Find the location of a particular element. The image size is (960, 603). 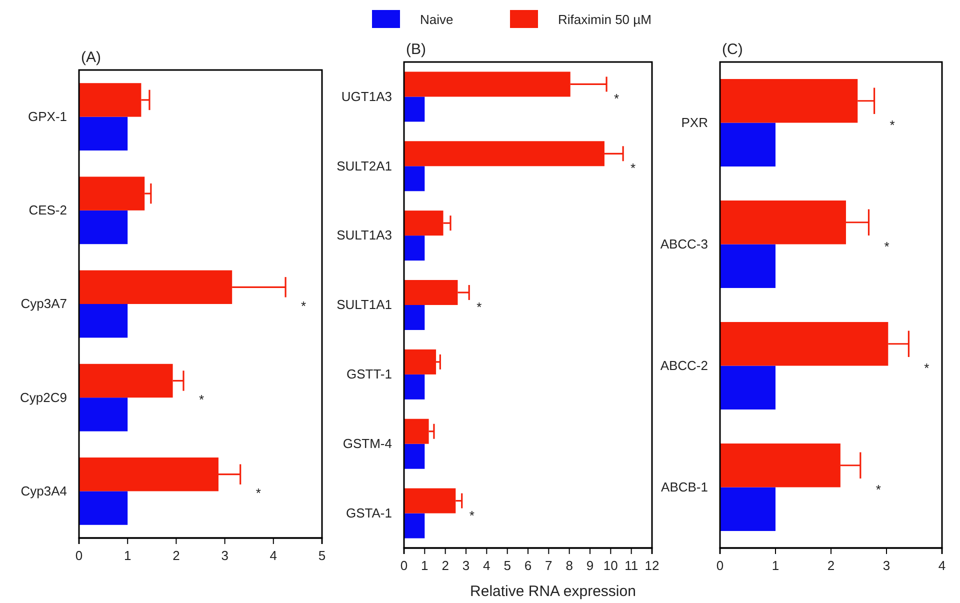

x-tick-label: 12 is located at coordinates (652, 565).